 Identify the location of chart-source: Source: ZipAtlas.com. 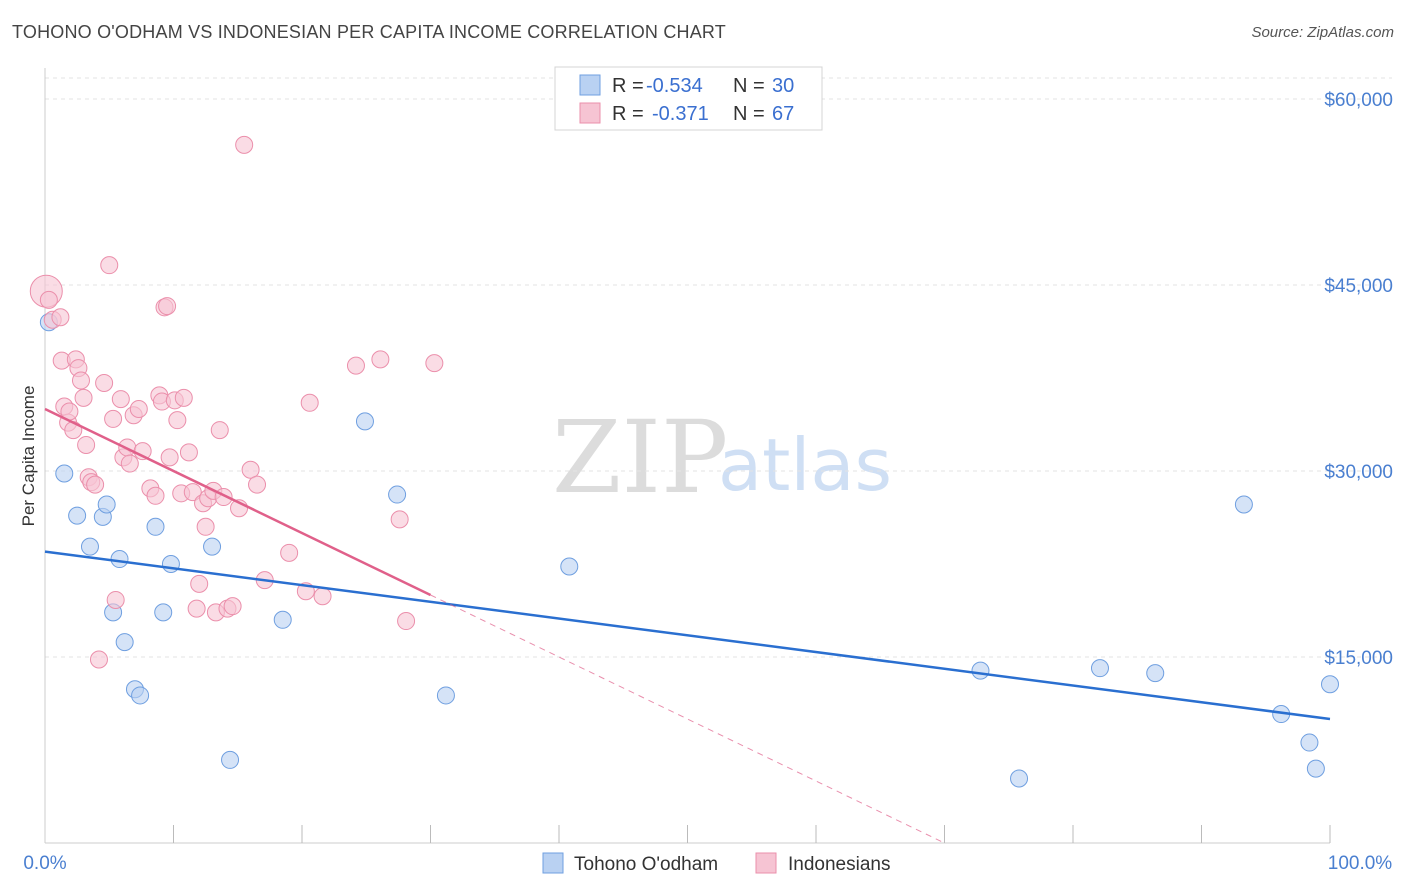
(1322, 32).